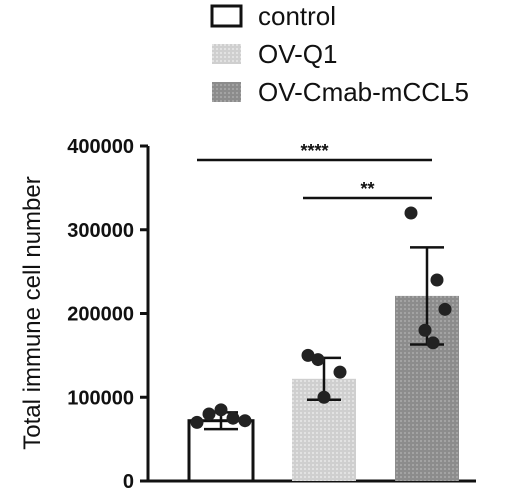 This screenshot has height=494, width=527. Describe the element at coordinates (340, 54) in the screenshot. I see `legend: control OV-Q1 OV-Cmab-mCCL5` at that location.